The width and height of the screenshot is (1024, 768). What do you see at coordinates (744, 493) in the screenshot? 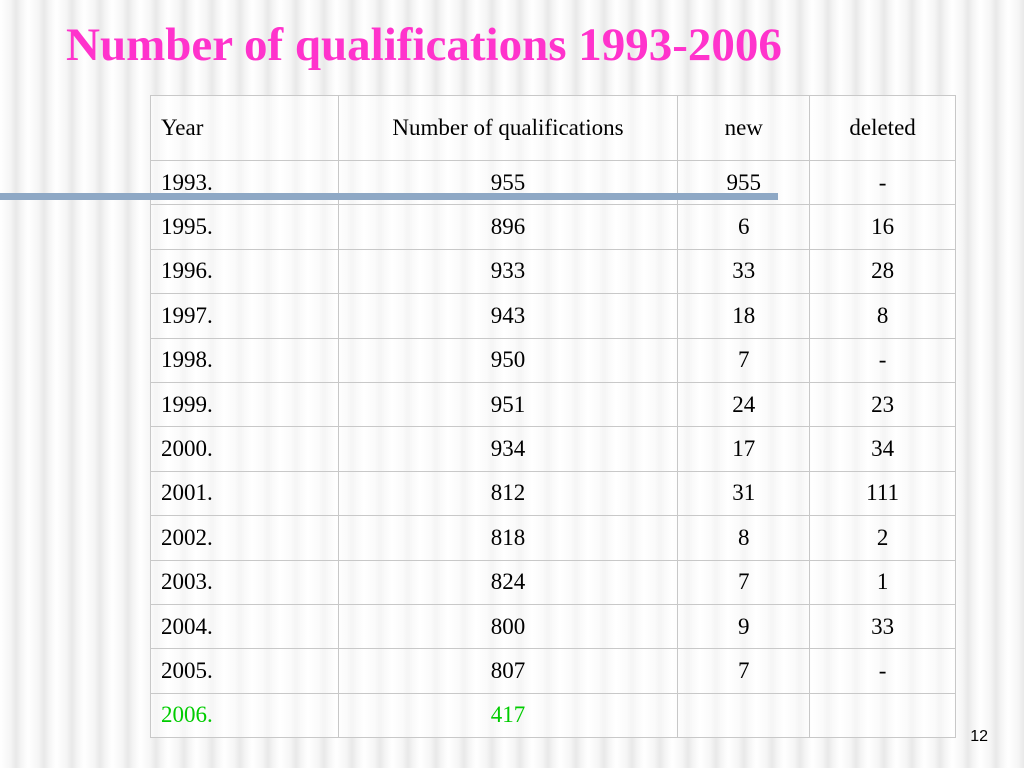
I see `table-cell: 31` at bounding box center [744, 493].